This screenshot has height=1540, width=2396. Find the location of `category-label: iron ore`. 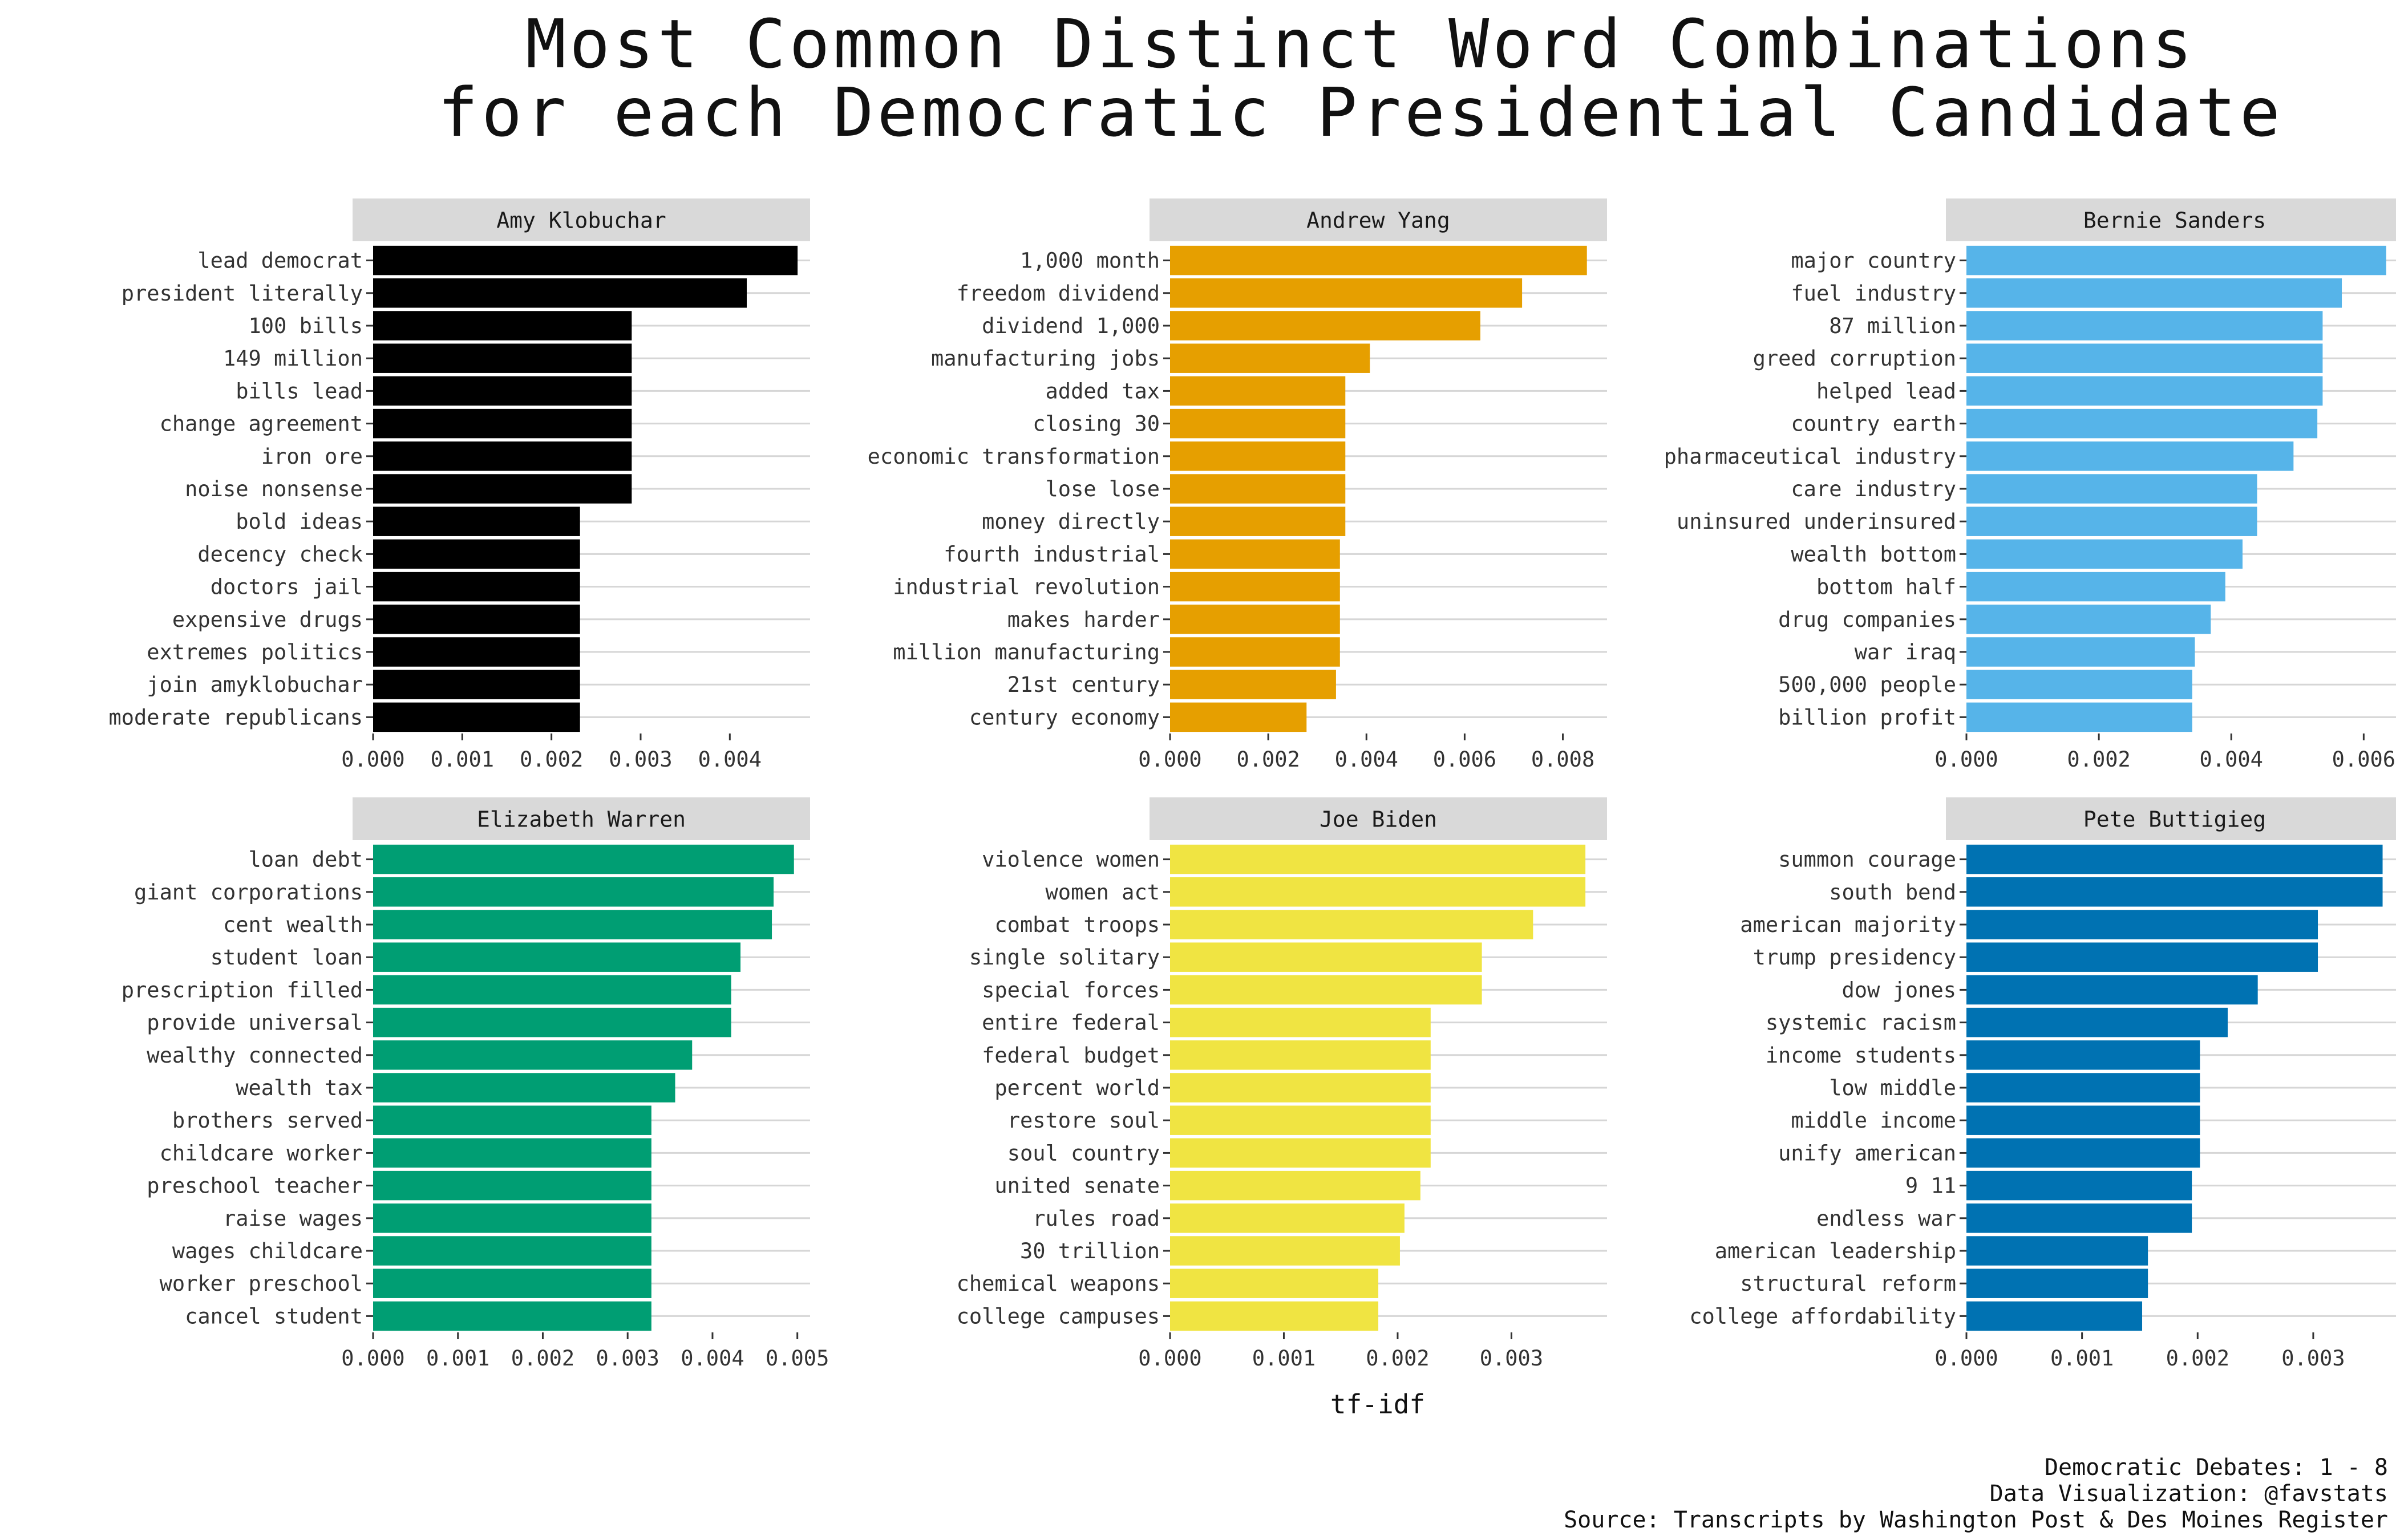

category-label: iron ore is located at coordinates (312, 457).